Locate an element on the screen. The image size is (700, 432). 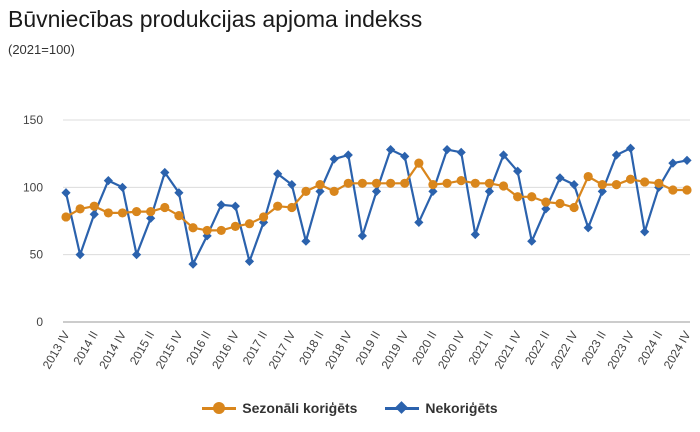
x-tick-label: 2015 II is located at coordinates (142, 348).